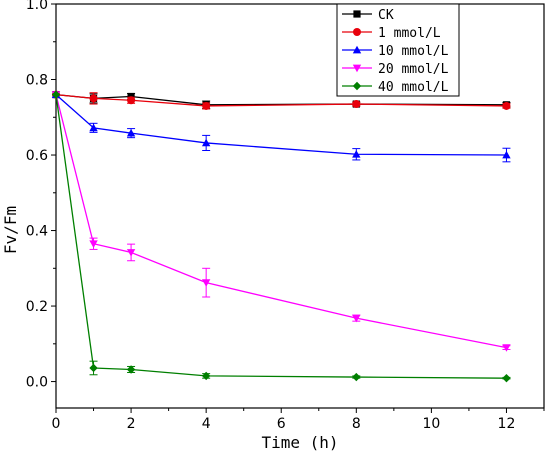 The image size is (550, 459). I want to click on legend: CK 1 mmol/L 10 mmol/L 20 mmol/L 40 mmol/L, so click(398, 50).